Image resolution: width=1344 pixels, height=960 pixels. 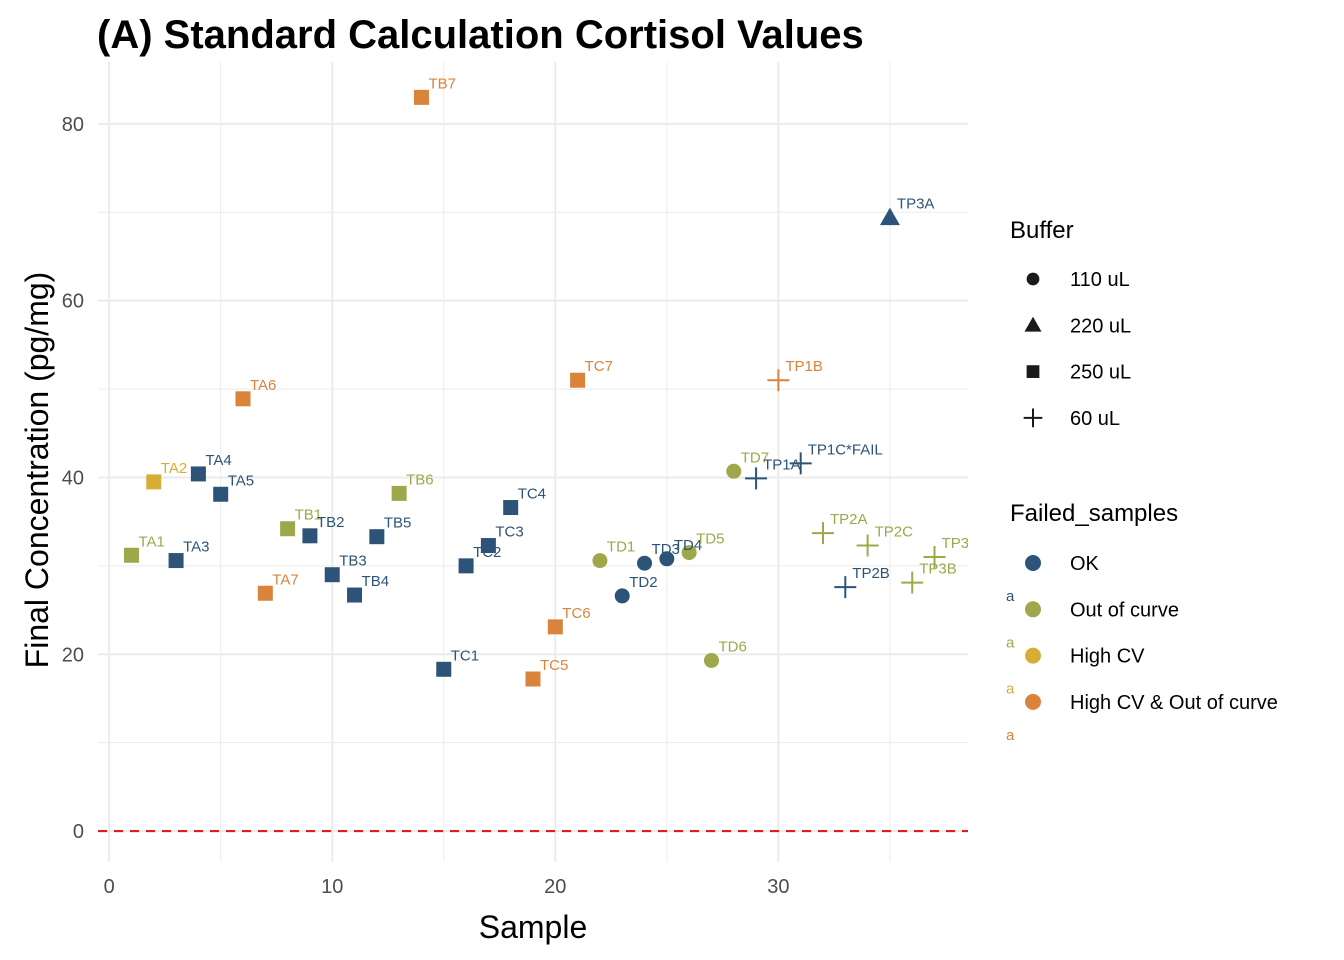 What do you see at coordinates (643, 582) in the screenshot?
I see `point-label: TD2` at bounding box center [643, 582].